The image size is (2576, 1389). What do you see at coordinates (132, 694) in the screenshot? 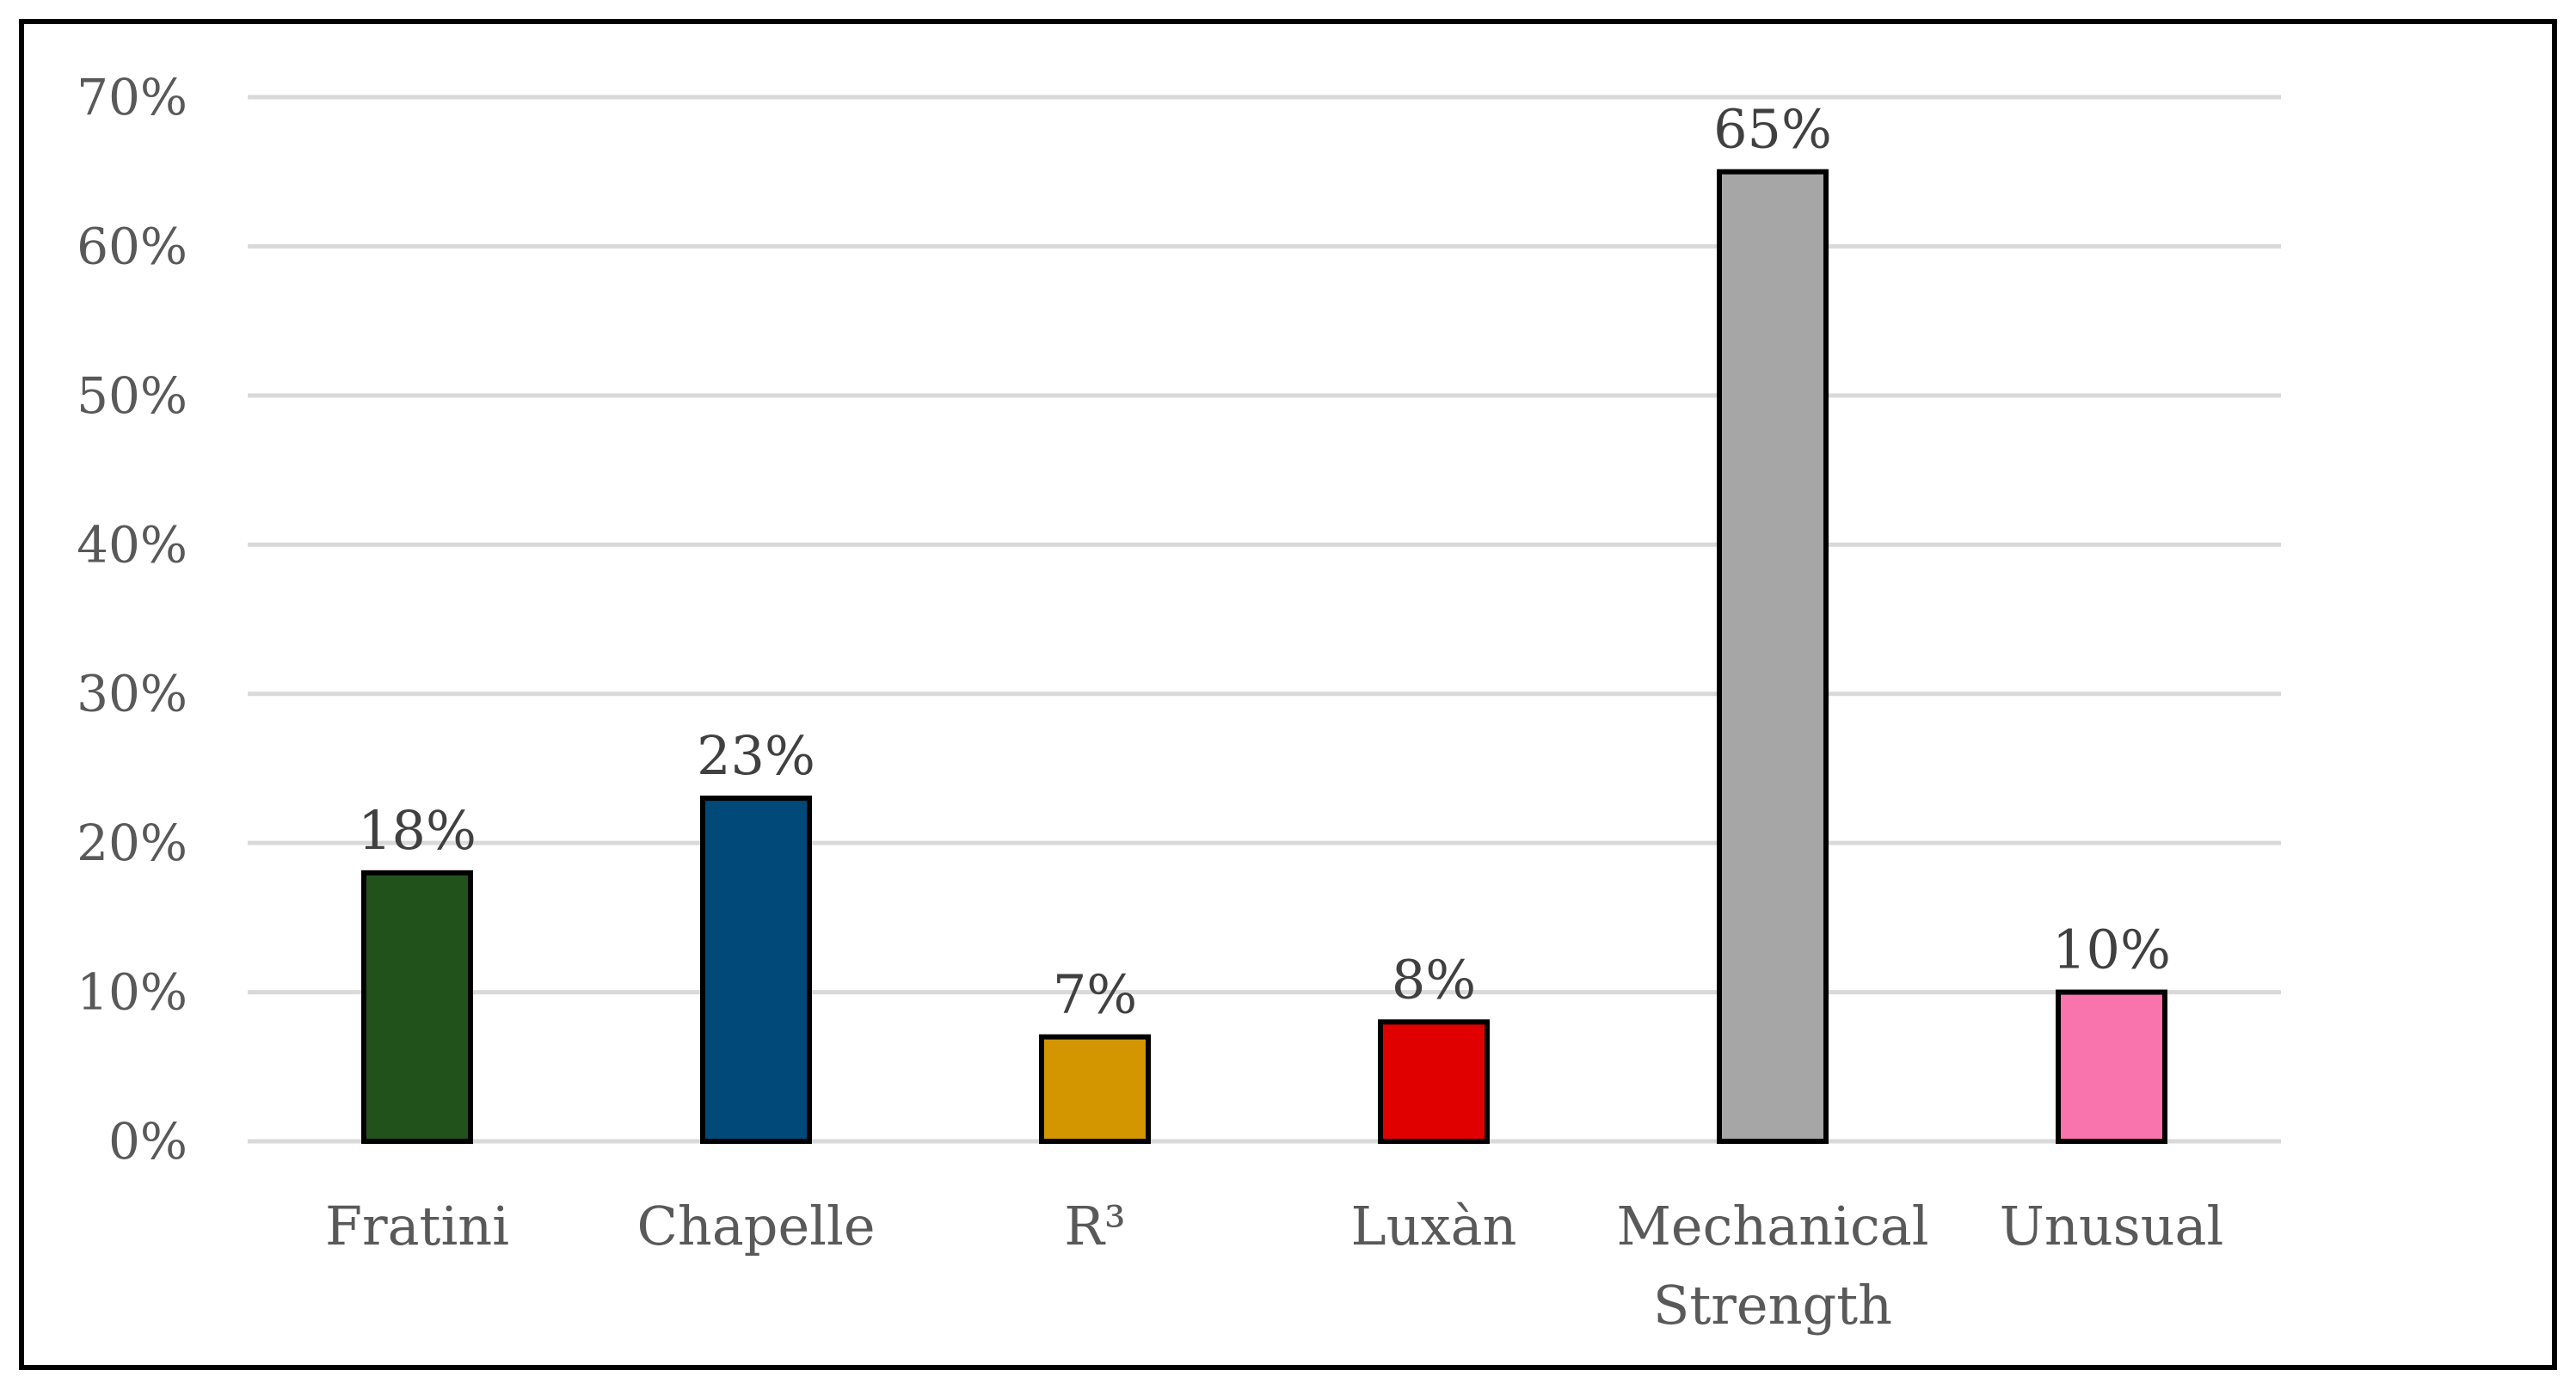
I see `y-tick-label: 30%` at bounding box center [132, 694].